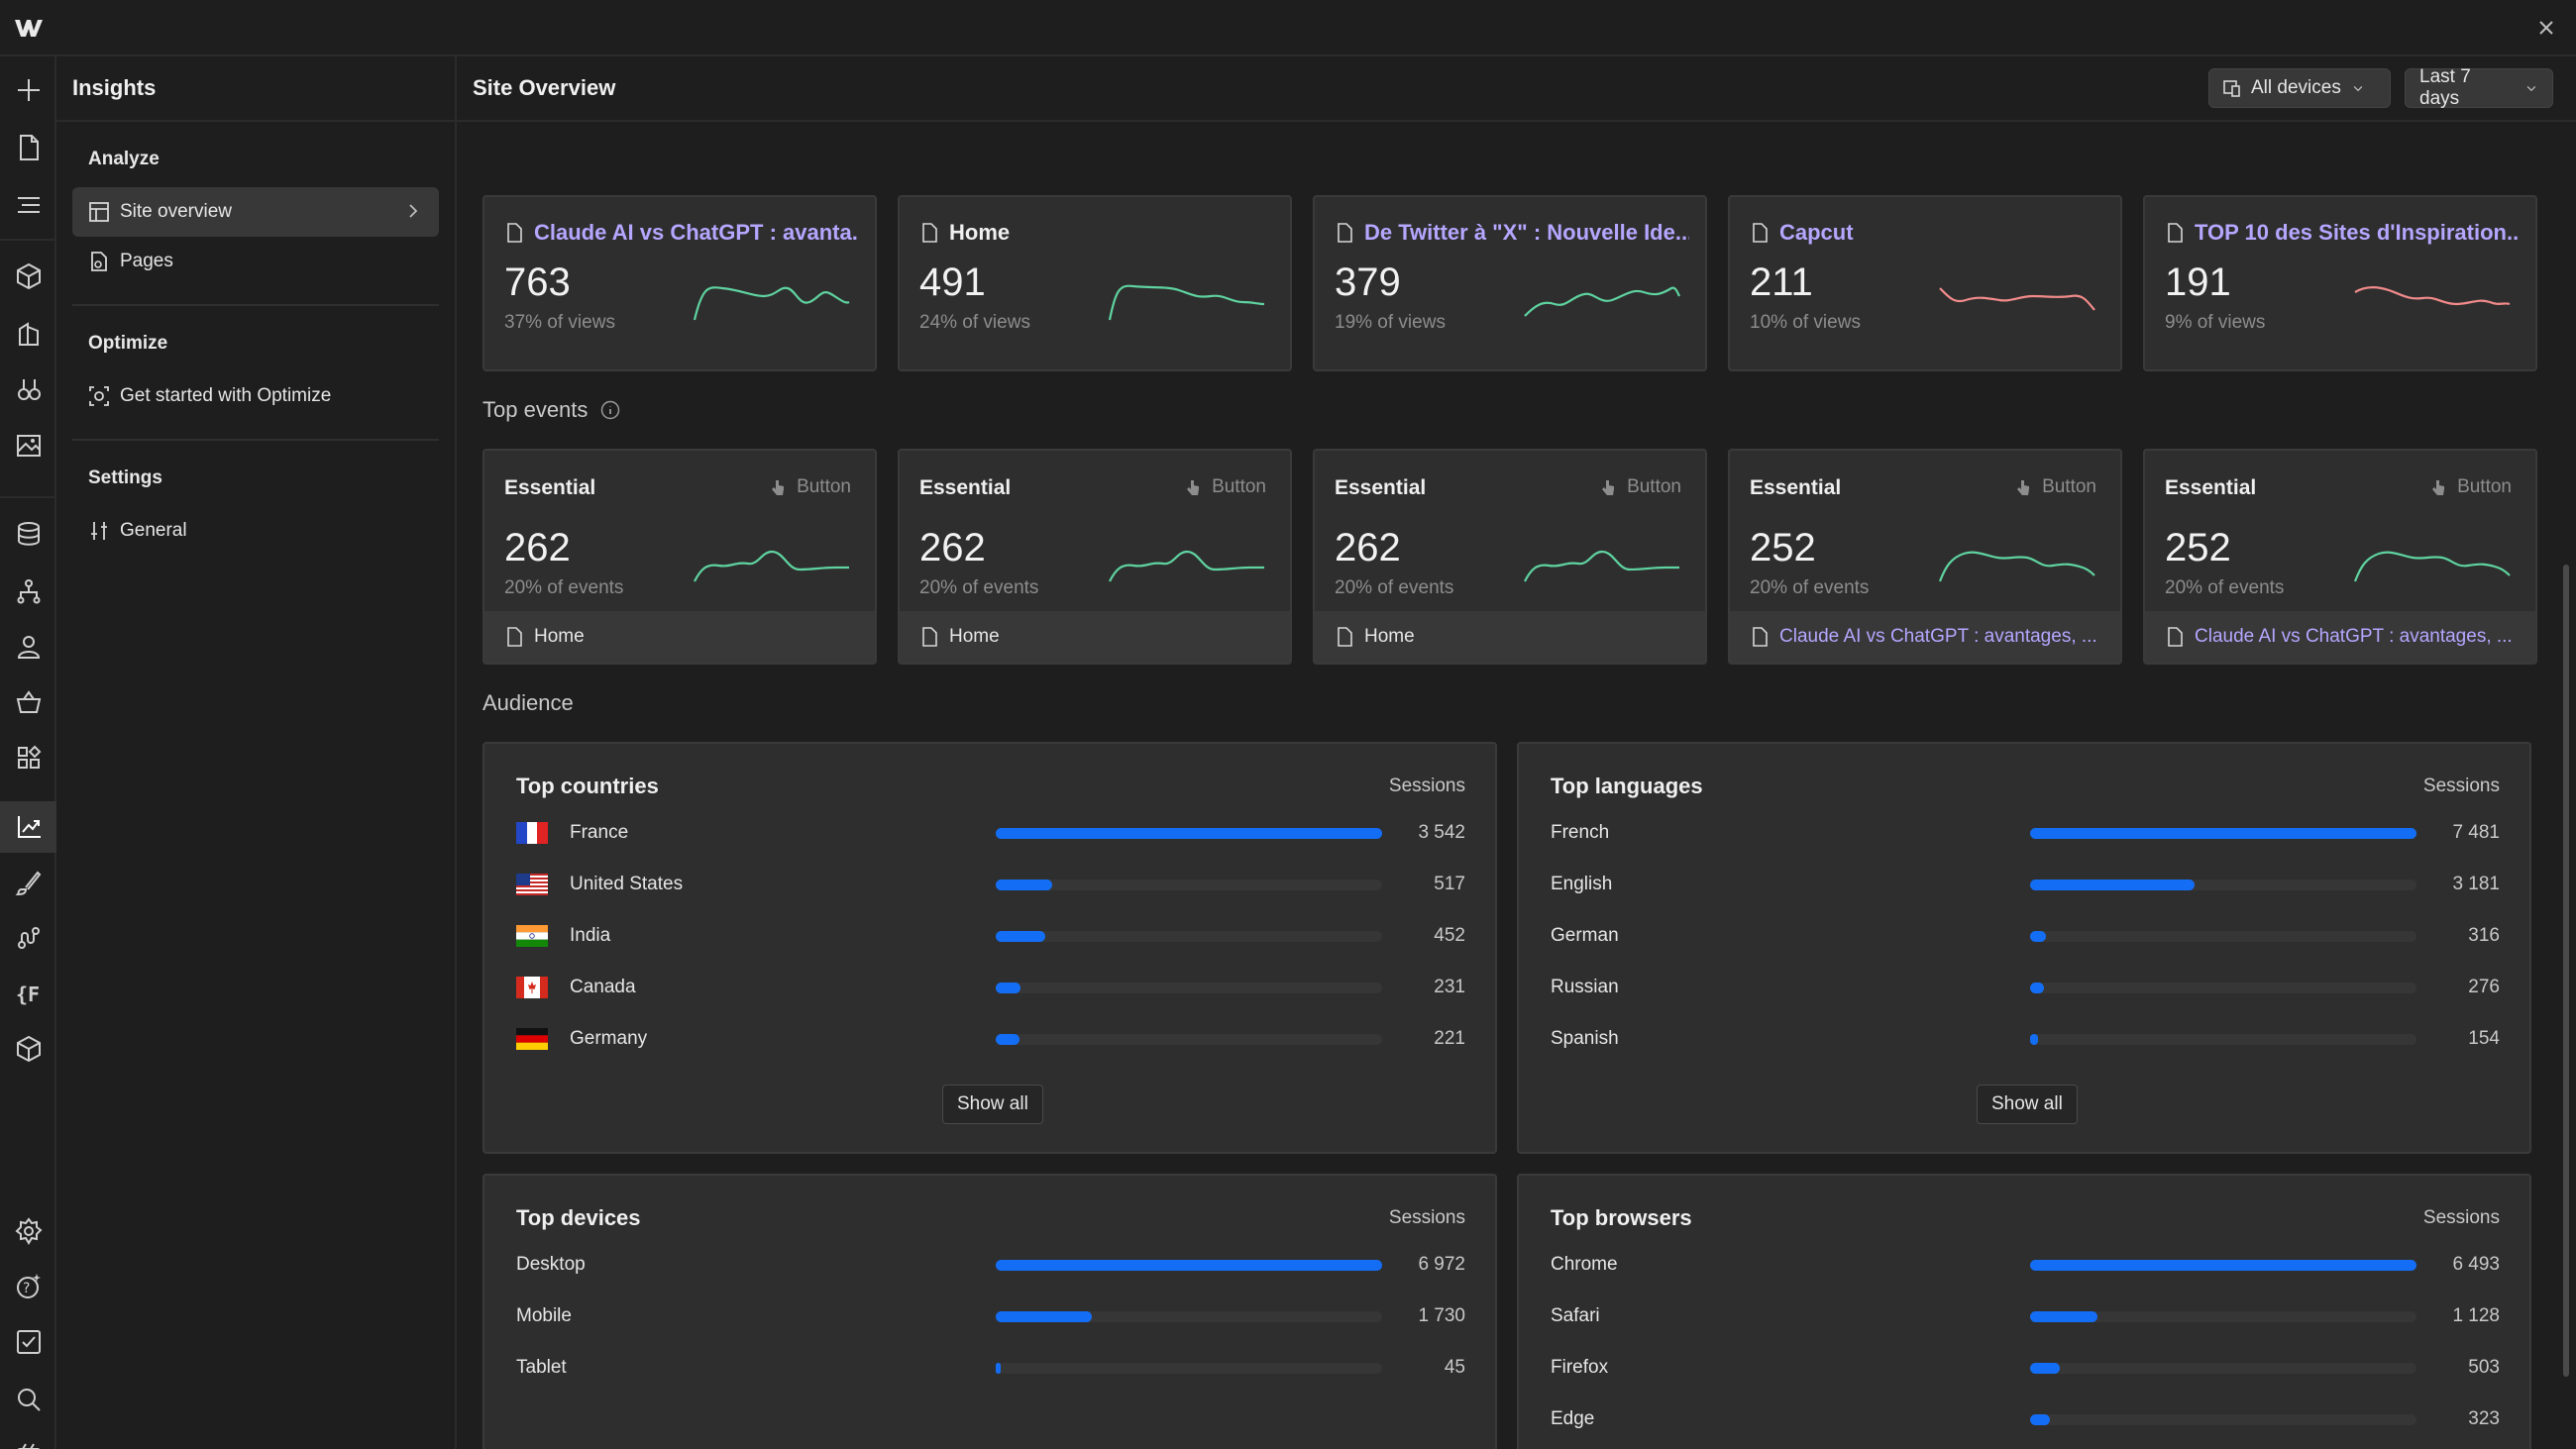  I want to click on brush-icon, so click(28, 882).